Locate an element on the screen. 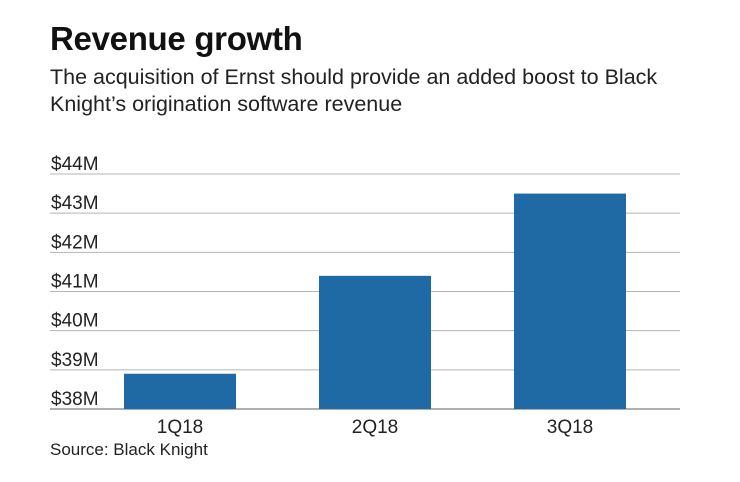  bar-2q18 is located at coordinates (375, 342).